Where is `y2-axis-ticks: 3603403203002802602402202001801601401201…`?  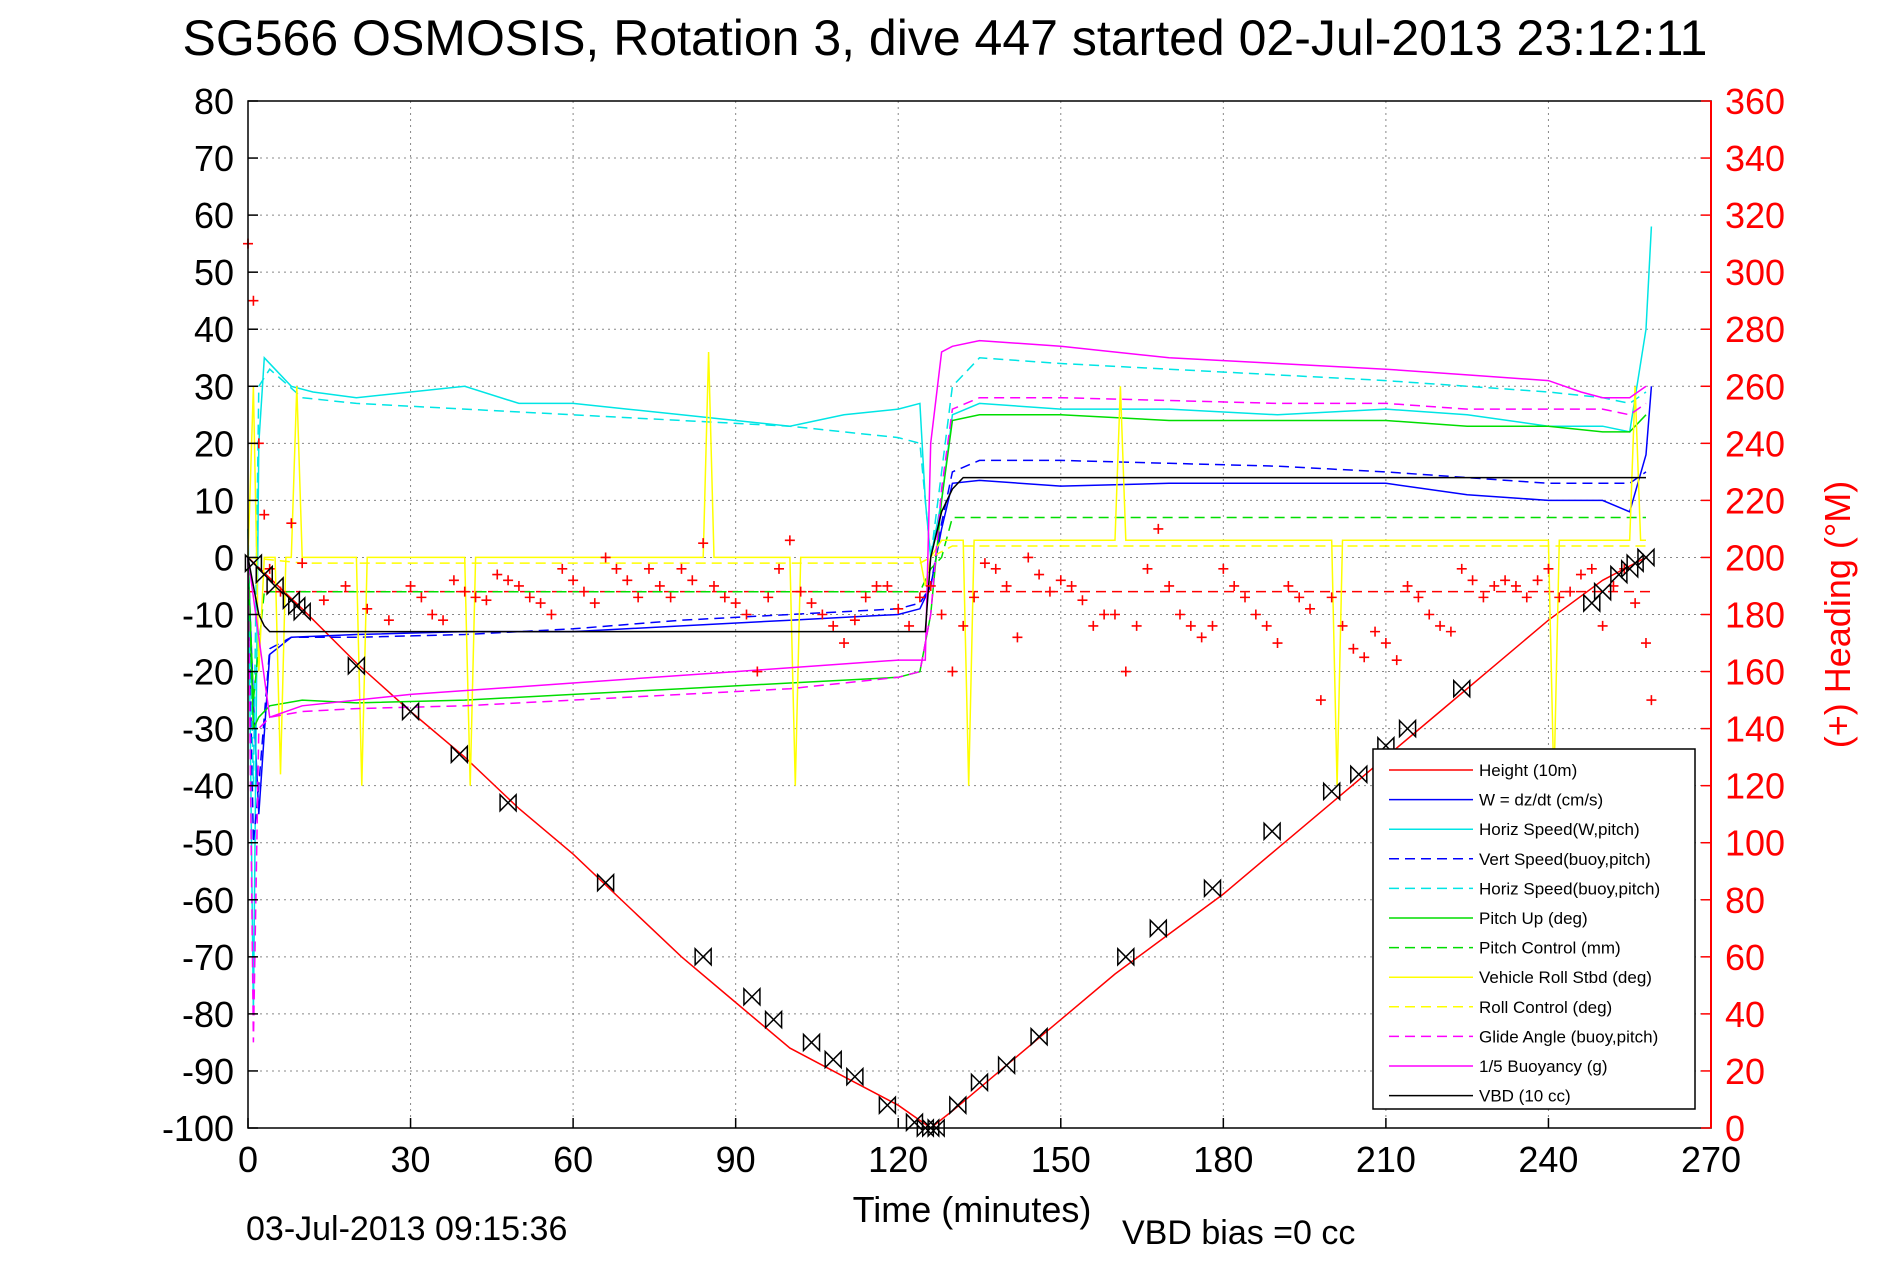
y2-axis-ticks: 3603403203002802602402202001801601401201… is located at coordinates (1743, 615).